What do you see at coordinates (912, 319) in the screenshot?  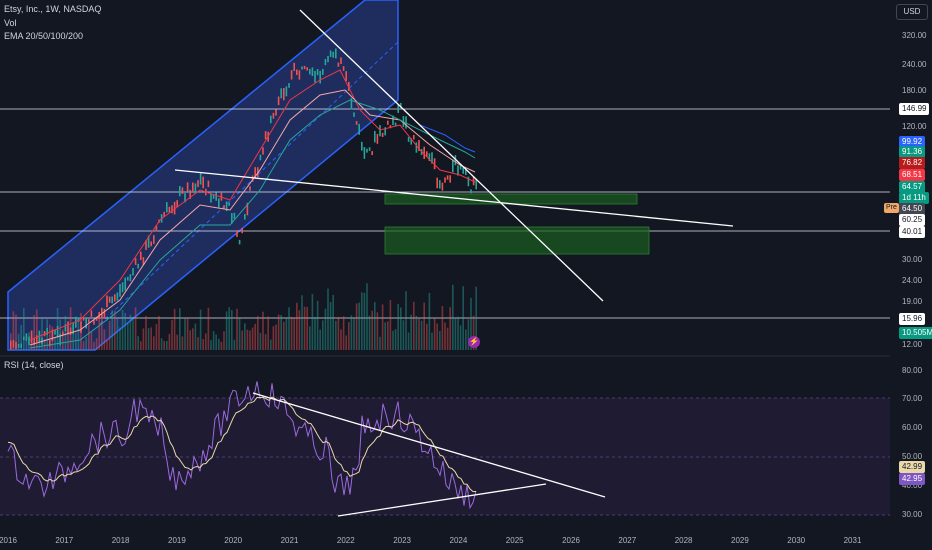 I see `price-tag: 15.96` at bounding box center [912, 319].